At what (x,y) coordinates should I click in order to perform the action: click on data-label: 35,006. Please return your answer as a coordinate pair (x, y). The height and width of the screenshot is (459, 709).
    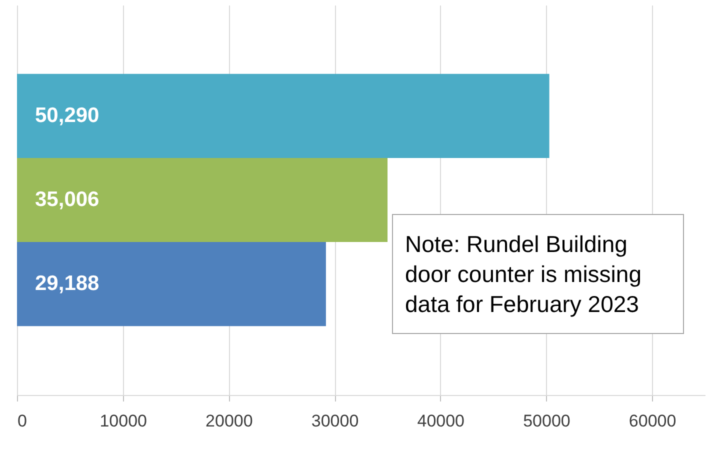
    Looking at the image, I should click on (67, 199).